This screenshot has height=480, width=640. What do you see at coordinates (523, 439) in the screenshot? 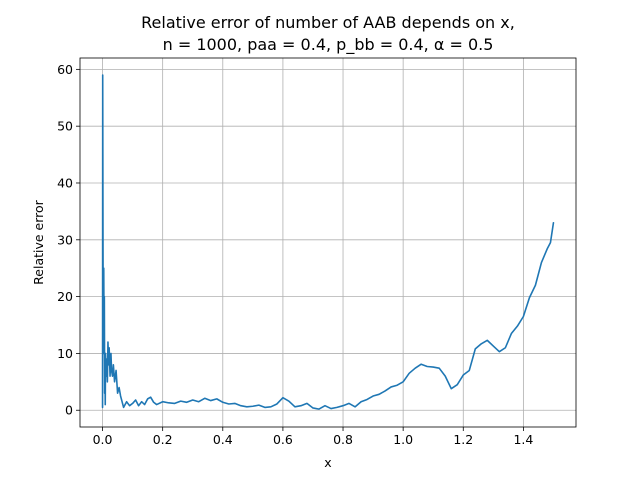
I see `x-tick-label: 1.4` at bounding box center [523, 439].